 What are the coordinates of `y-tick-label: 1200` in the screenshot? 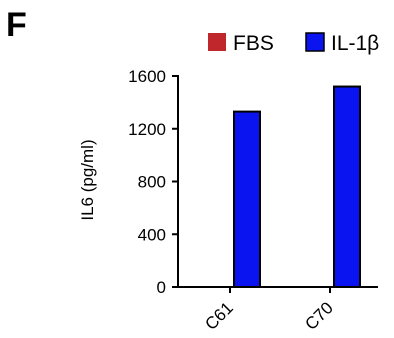 It's located at (147, 129).